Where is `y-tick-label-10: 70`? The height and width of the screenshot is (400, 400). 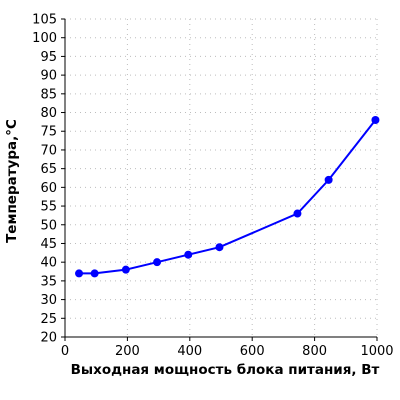 y-tick-label-10: 70 is located at coordinates (48, 150).